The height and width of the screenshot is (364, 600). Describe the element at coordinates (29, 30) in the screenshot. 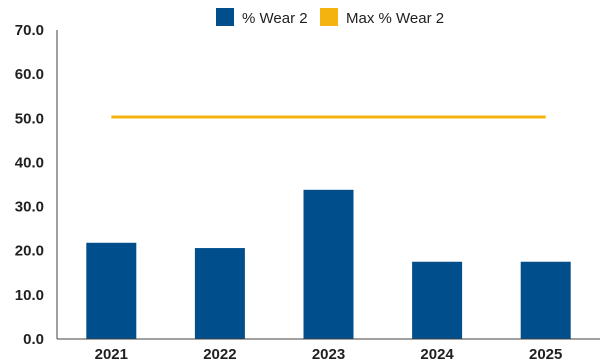

I see `y-tick-label: 70.0` at that location.